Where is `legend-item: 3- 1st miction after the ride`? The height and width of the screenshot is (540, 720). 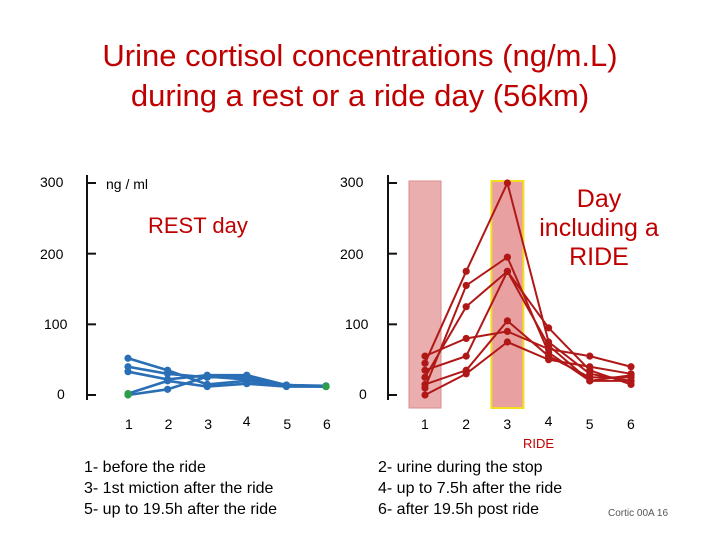
legend-item: 3- 1st miction after the ride is located at coordinates (179, 488).